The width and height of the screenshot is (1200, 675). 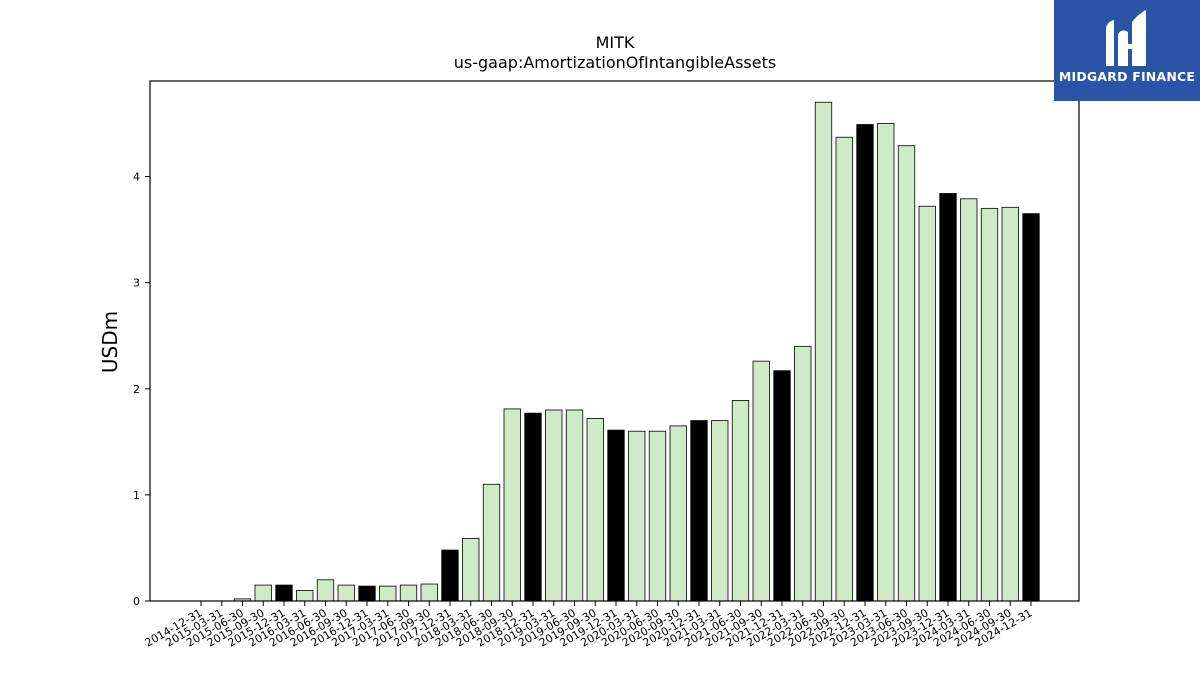 What do you see at coordinates (136, 283) in the screenshot?
I see `y-tick-label-3: 3` at bounding box center [136, 283].